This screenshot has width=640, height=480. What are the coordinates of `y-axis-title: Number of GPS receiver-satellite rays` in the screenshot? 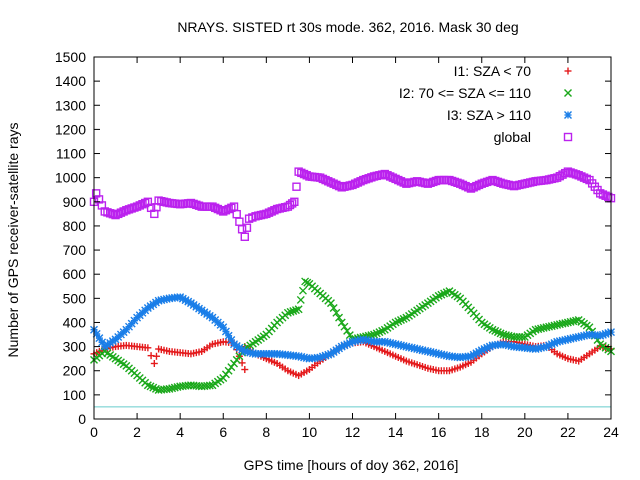 It's located at (13, 240).